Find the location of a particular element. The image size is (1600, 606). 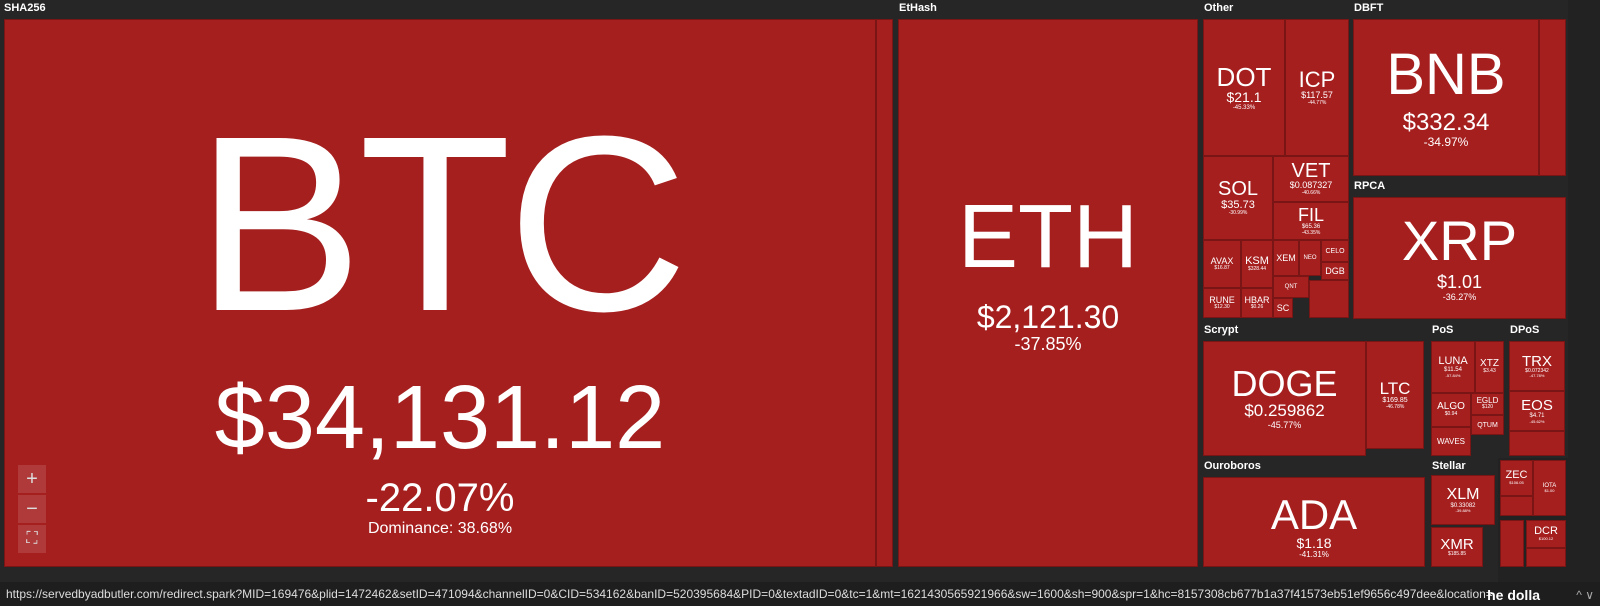

dot-symbol: DOT is located at coordinates (1244, 76).